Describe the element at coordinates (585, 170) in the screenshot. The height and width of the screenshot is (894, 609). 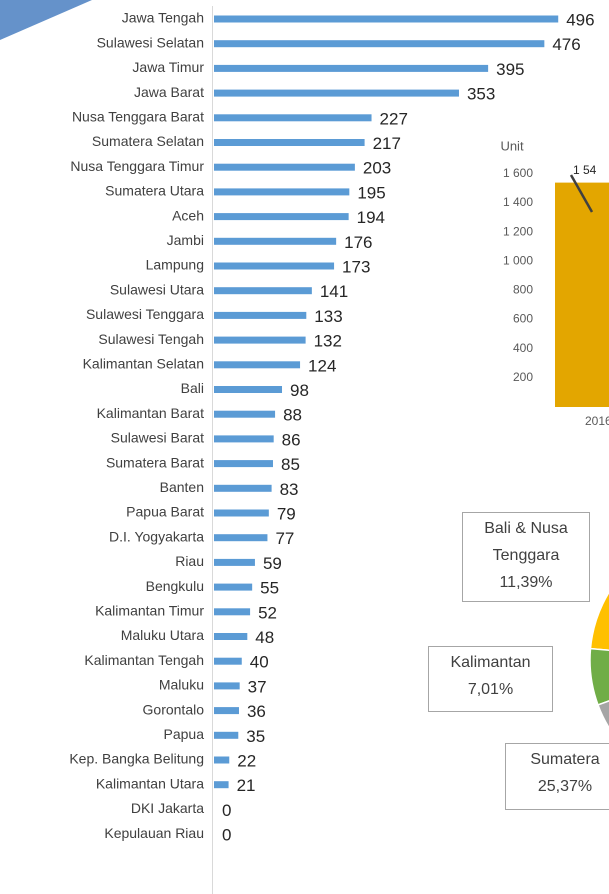
I see `value-label: 1 54` at that location.